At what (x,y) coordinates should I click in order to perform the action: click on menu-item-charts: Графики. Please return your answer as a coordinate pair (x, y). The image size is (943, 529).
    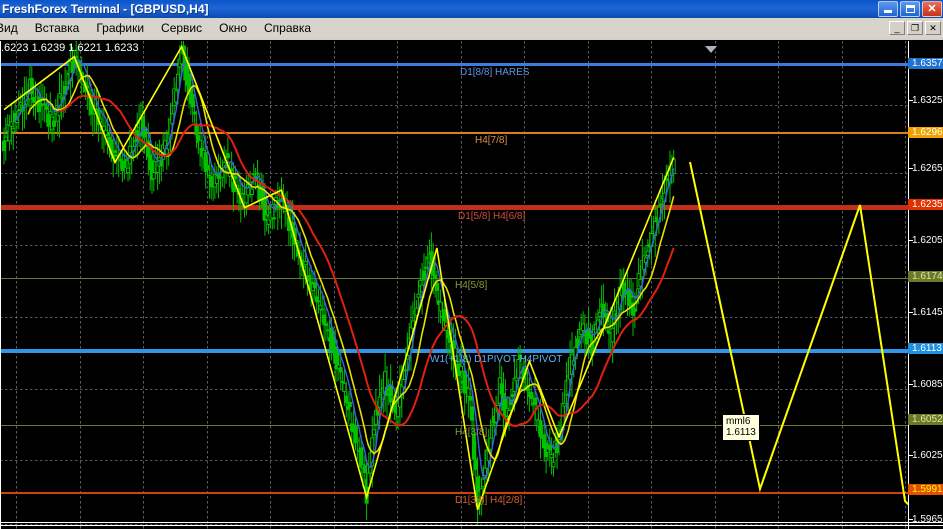
    Looking at the image, I should click on (120, 28).